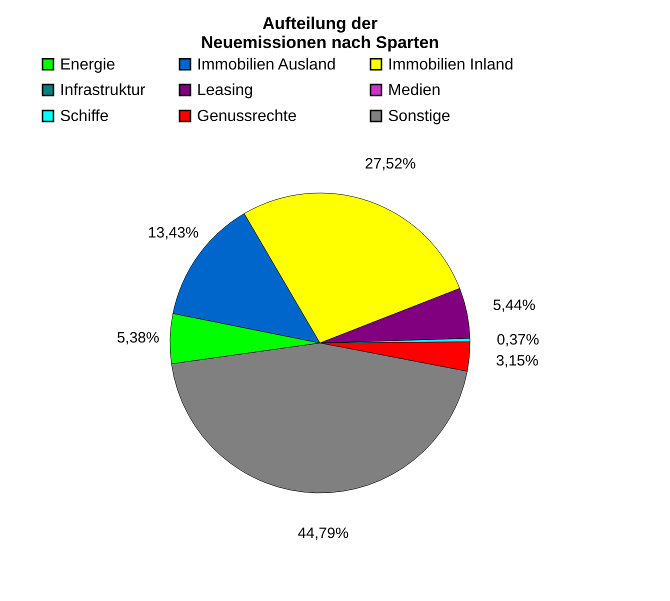 This screenshot has height=601, width=670. Describe the element at coordinates (84, 116) in the screenshot. I see `legend-label: Schiffe` at that location.